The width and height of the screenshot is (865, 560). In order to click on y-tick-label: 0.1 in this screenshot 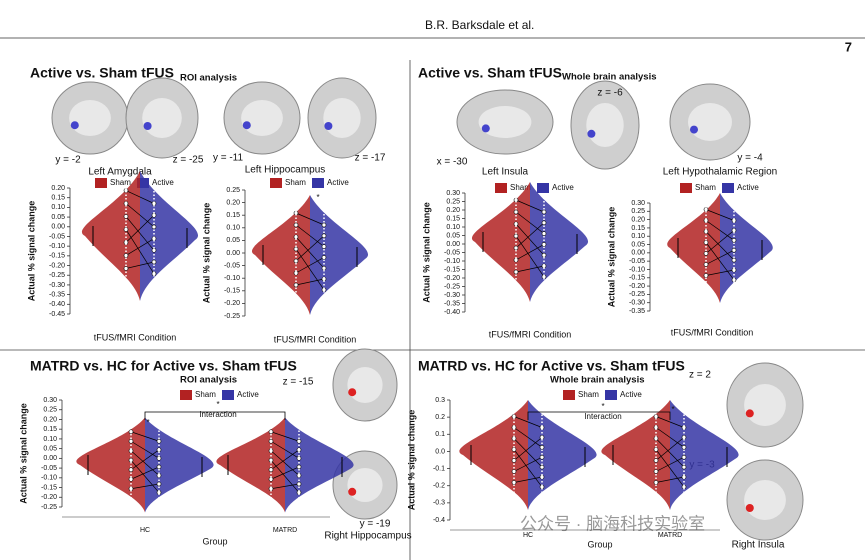, I will do `click(440, 434)`.